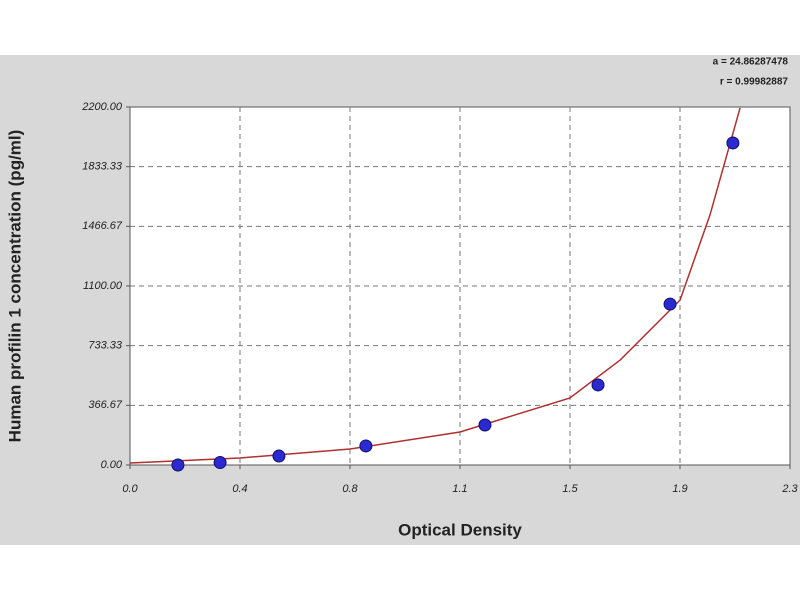  I want to click on y-tick-label: 1100.00, so click(103, 286).